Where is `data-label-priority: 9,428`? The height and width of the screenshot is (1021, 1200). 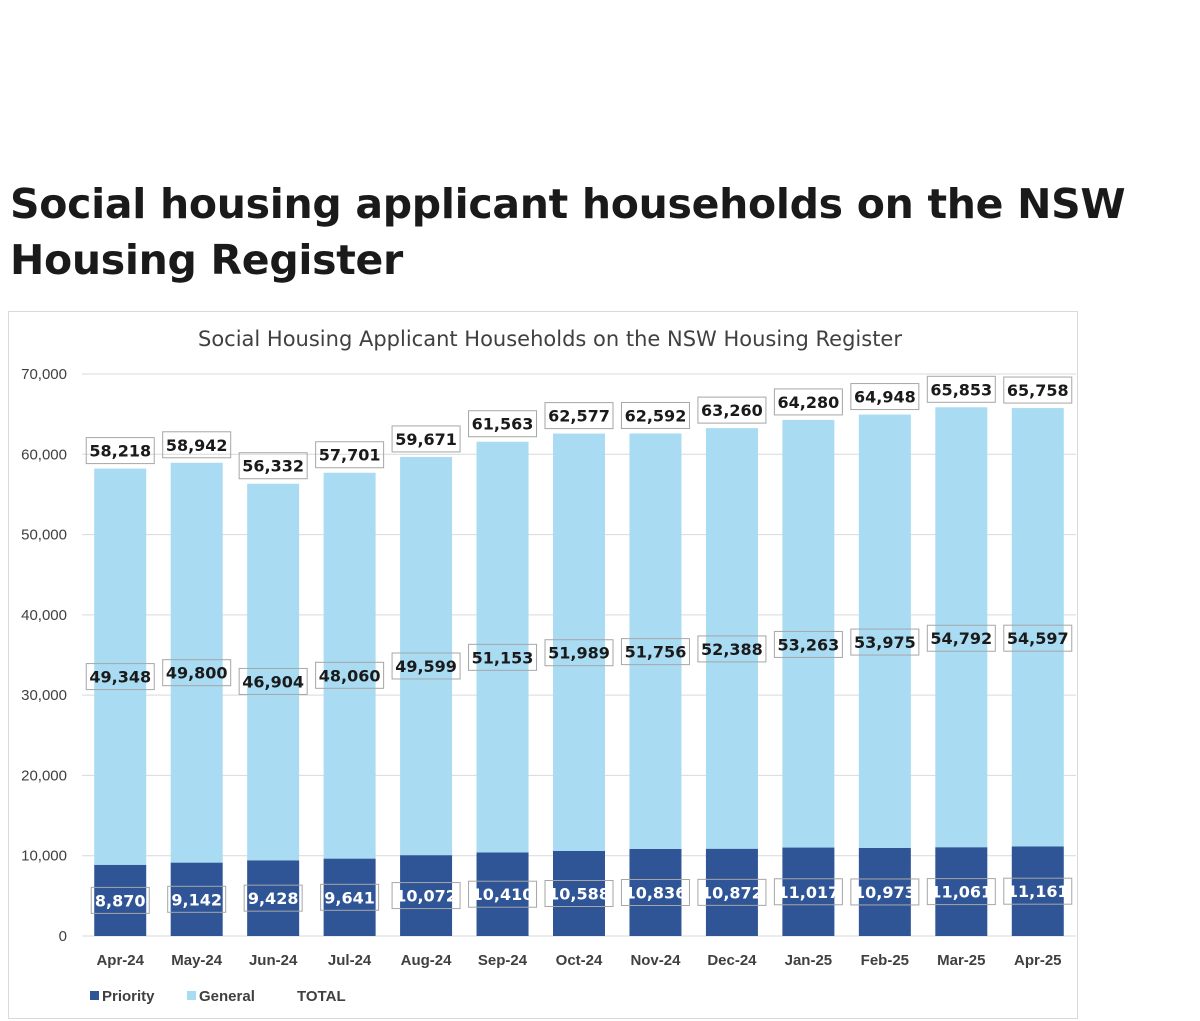
data-label-priority: 9,428 is located at coordinates (273, 898).